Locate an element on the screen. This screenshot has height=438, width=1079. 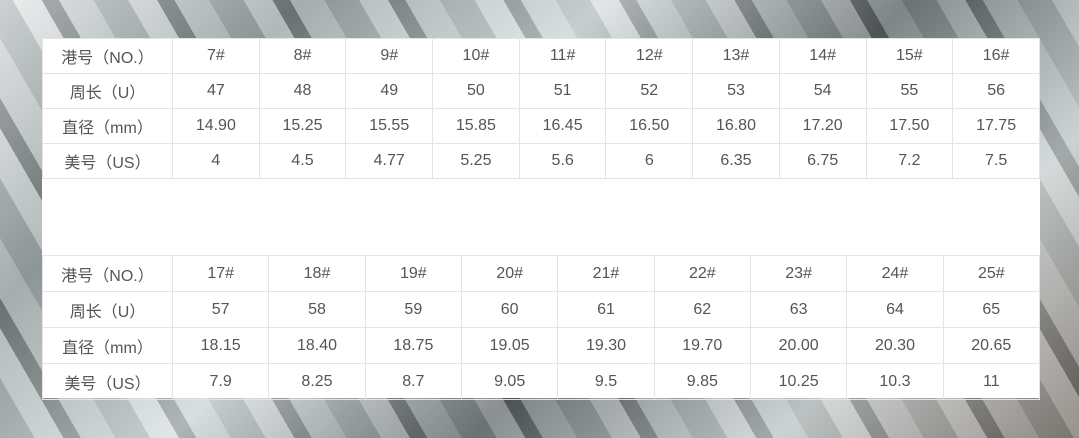
cell-circumference: 47 is located at coordinates (216, 91).